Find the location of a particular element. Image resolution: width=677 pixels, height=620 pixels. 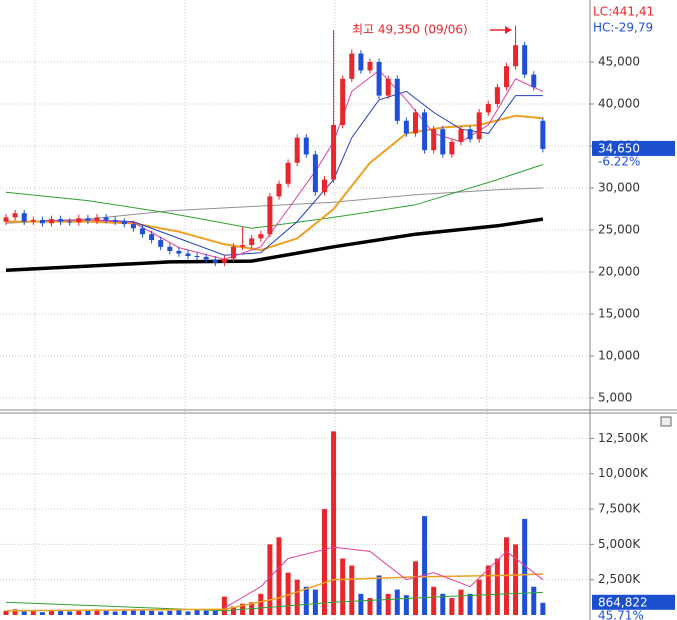

y-tick-label: 5,000K is located at coordinates (619, 544).